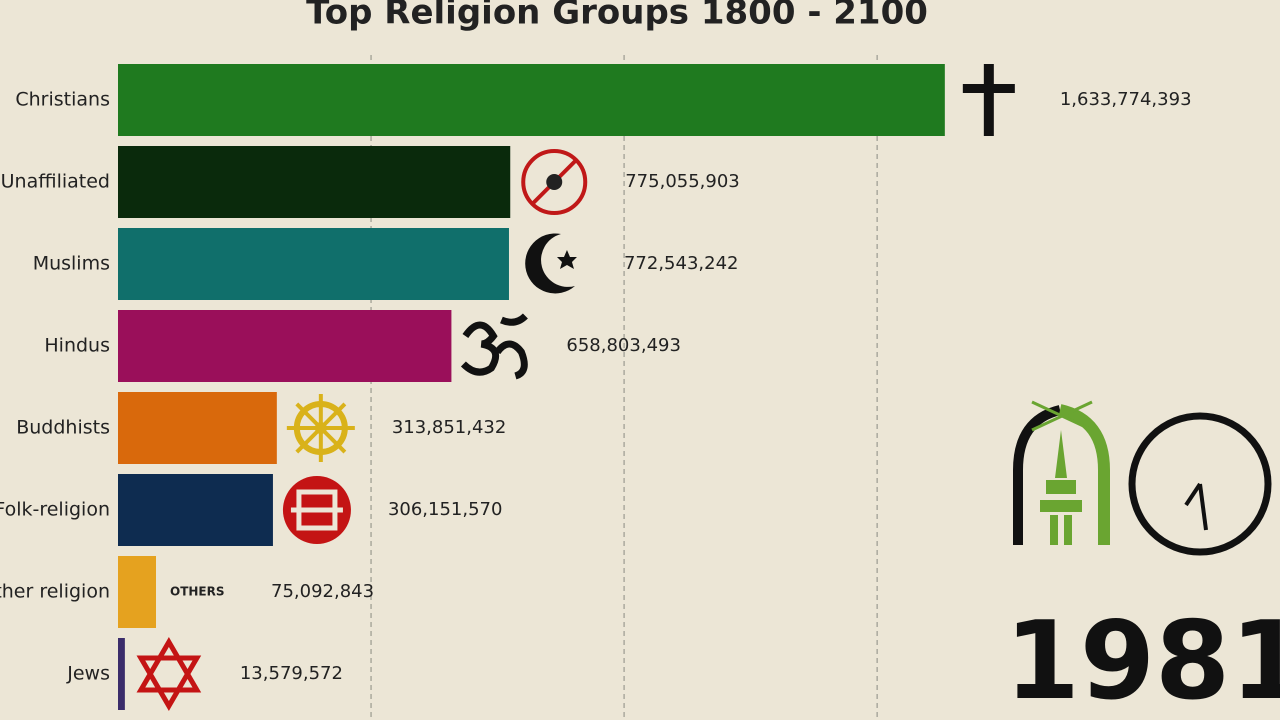 The width and height of the screenshot is (1280, 720). What do you see at coordinates (322, 591) in the screenshot?
I see `value-label: 75,092,843` at bounding box center [322, 591].